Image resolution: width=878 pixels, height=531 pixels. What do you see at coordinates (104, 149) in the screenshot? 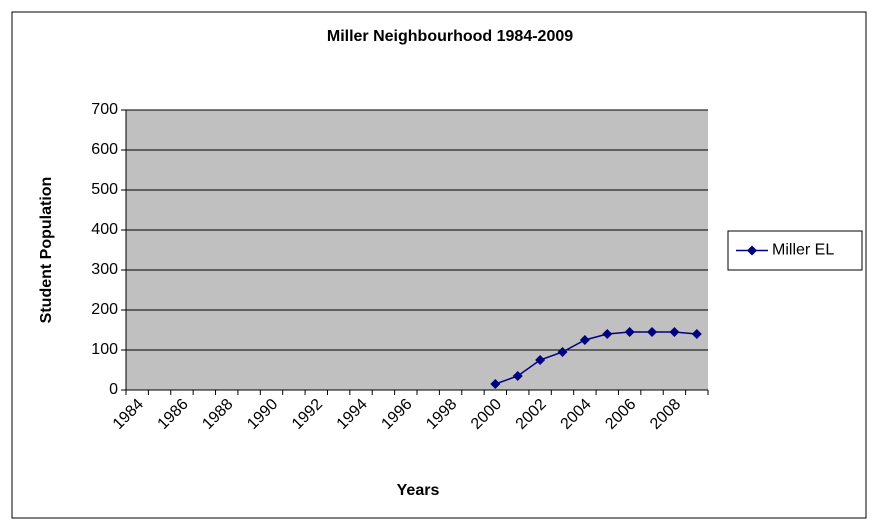
I see `y-tick-label: 600` at bounding box center [104, 149].